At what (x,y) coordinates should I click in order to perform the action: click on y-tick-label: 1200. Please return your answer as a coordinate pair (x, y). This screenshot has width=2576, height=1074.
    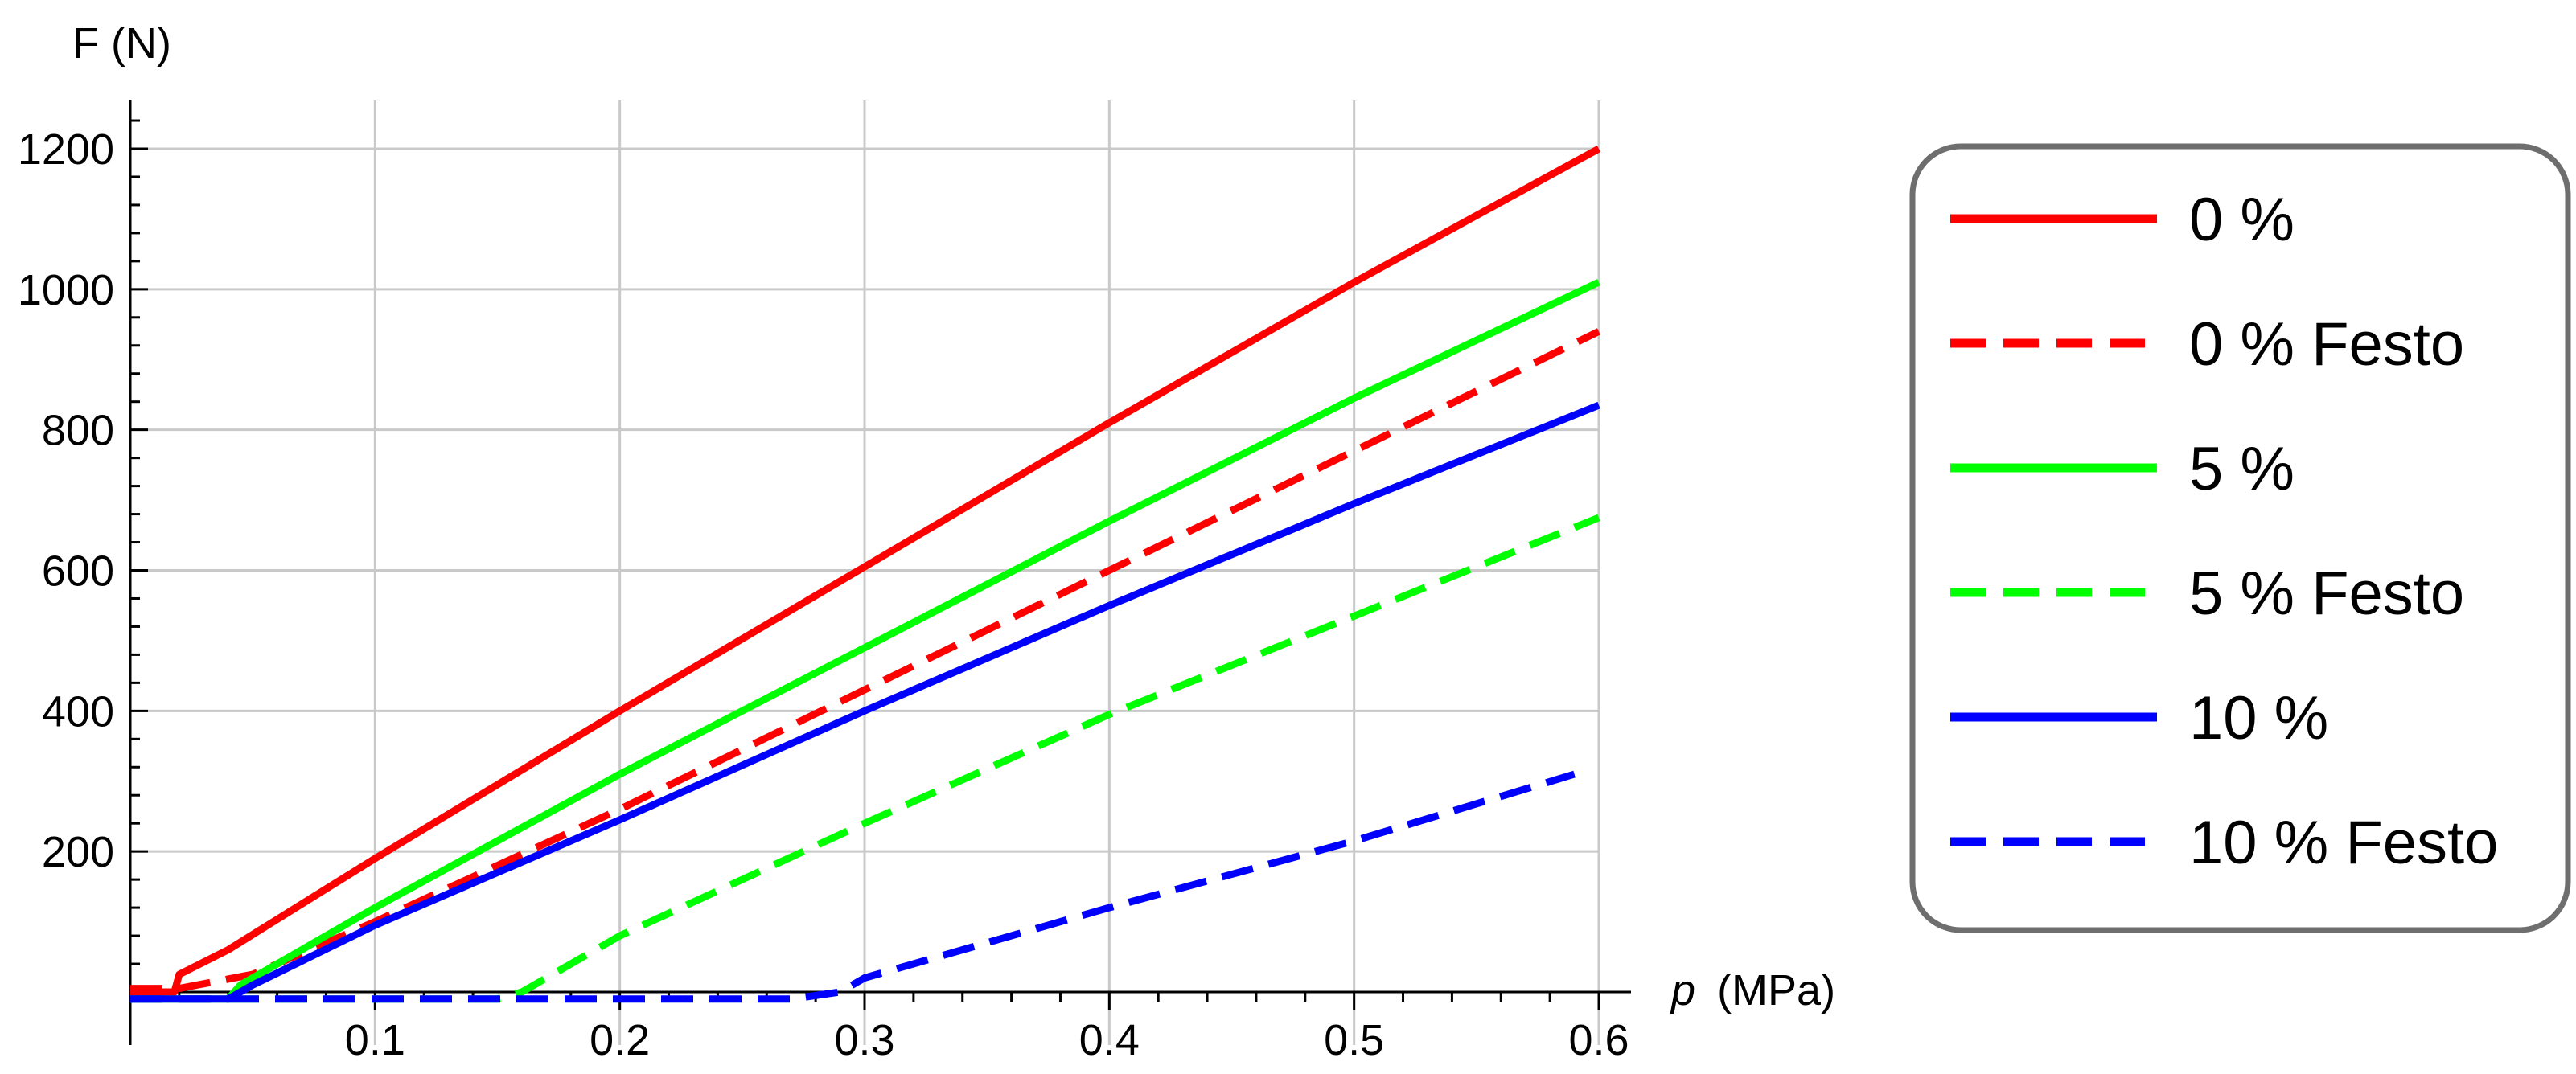
    Looking at the image, I should click on (66, 149).